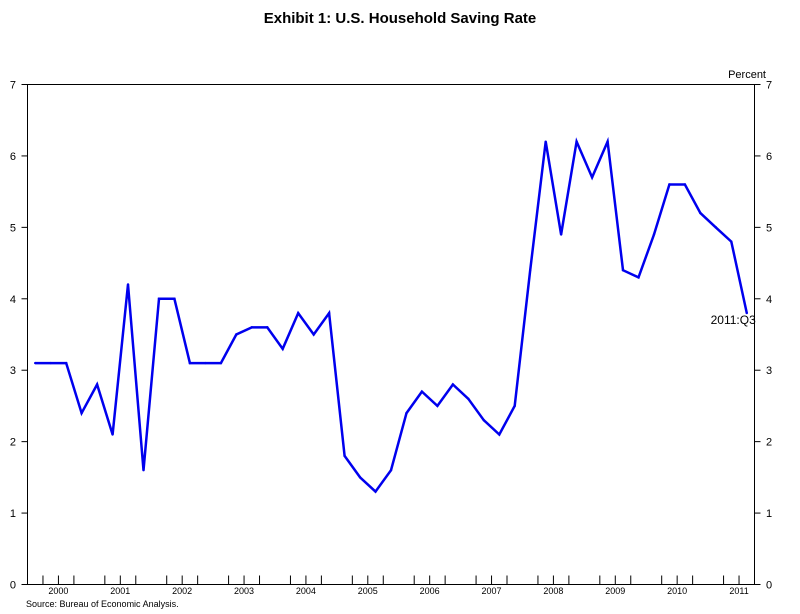 This screenshot has height=614, width=800. I want to click on last-point-annotation: 2011:Q3, so click(733, 320).